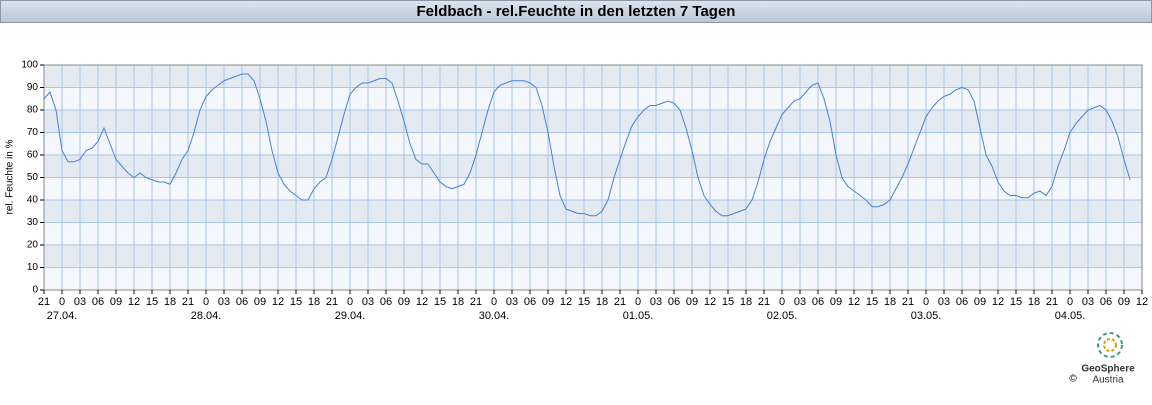 Image resolution: width=1152 pixels, height=405 pixels. What do you see at coordinates (33, 245) in the screenshot?
I see `y-tick-label: 20` at bounding box center [33, 245].